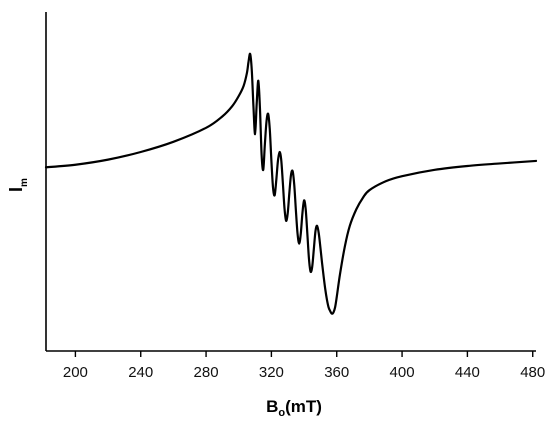 The image size is (550, 426). I want to click on x-tick-label: 320, so click(271, 372).